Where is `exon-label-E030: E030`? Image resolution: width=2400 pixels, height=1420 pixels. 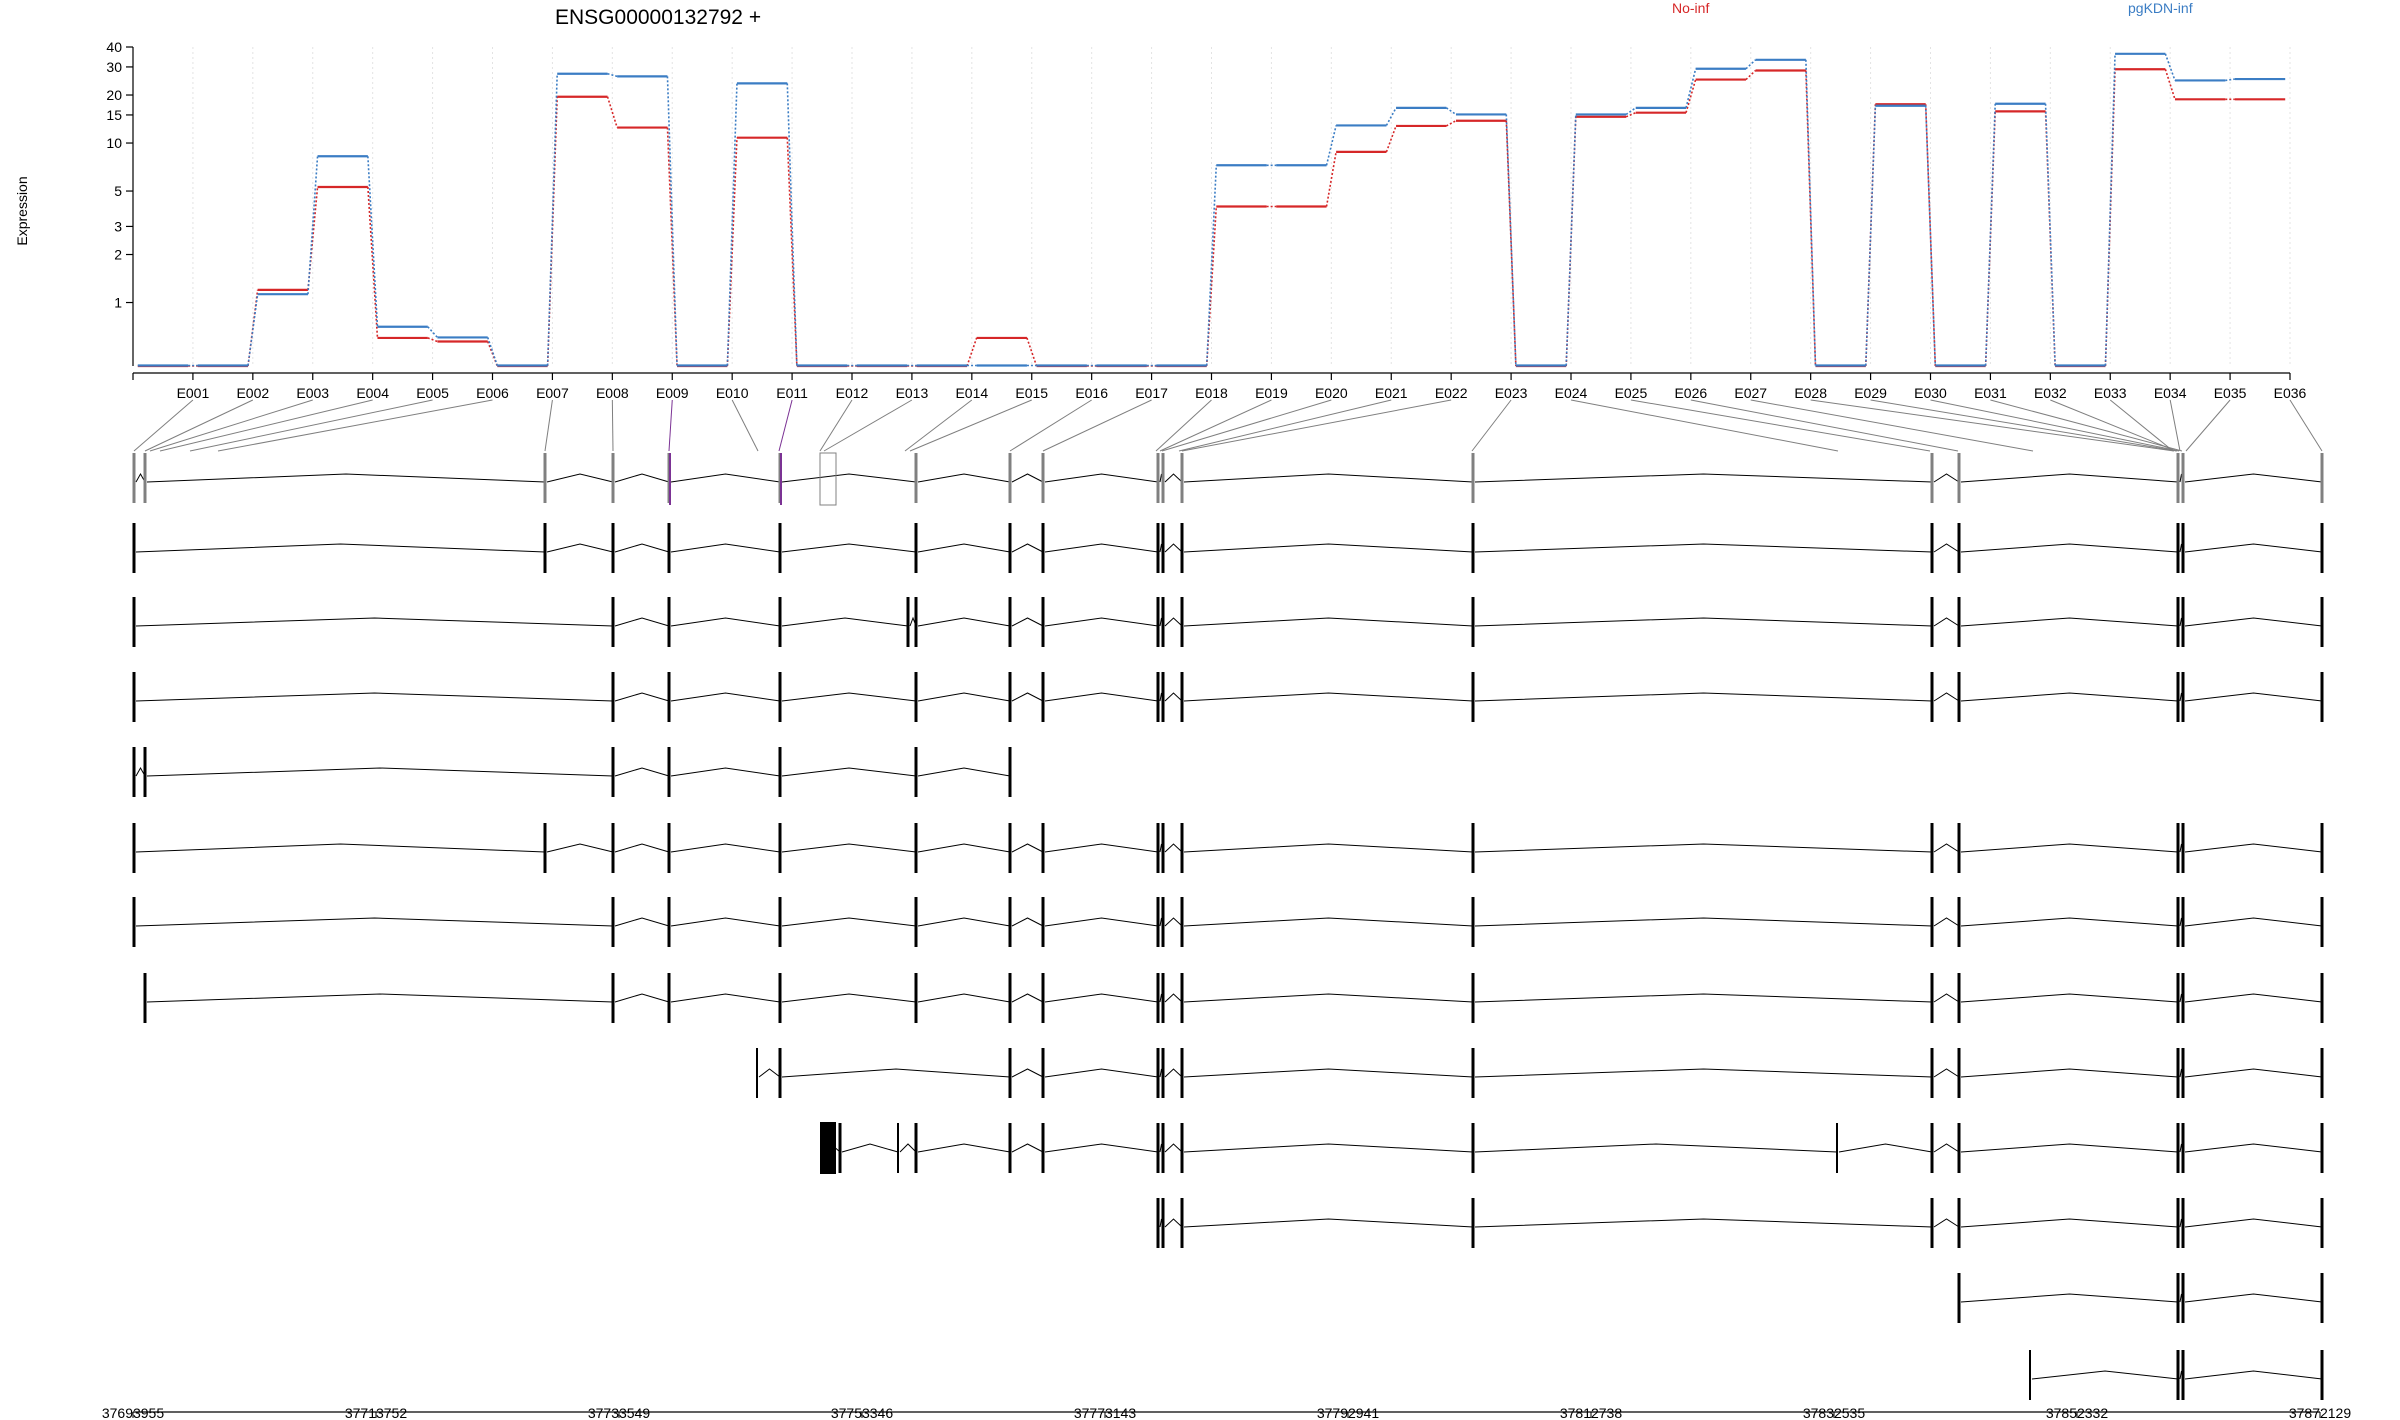
exon-label-E030: E030 is located at coordinates (1930, 393).